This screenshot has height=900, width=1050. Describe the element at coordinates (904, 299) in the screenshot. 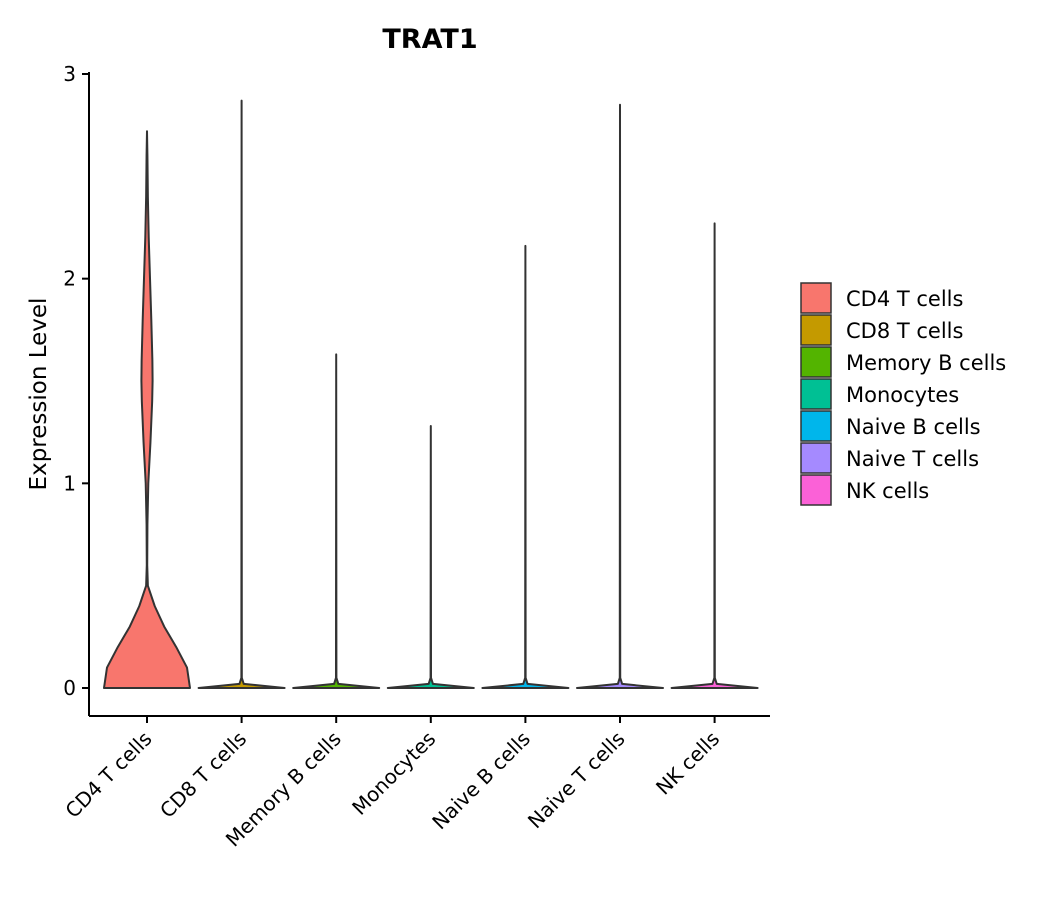

I see `legend-label: CD4 T cells` at that location.